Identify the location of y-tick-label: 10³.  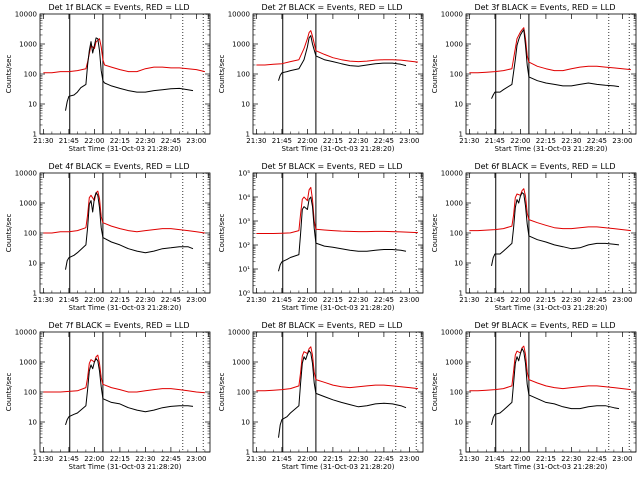
(244, 222).